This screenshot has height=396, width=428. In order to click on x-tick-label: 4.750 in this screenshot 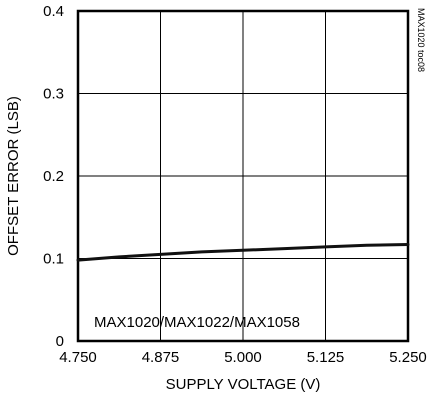, I will do `click(78, 357)`.